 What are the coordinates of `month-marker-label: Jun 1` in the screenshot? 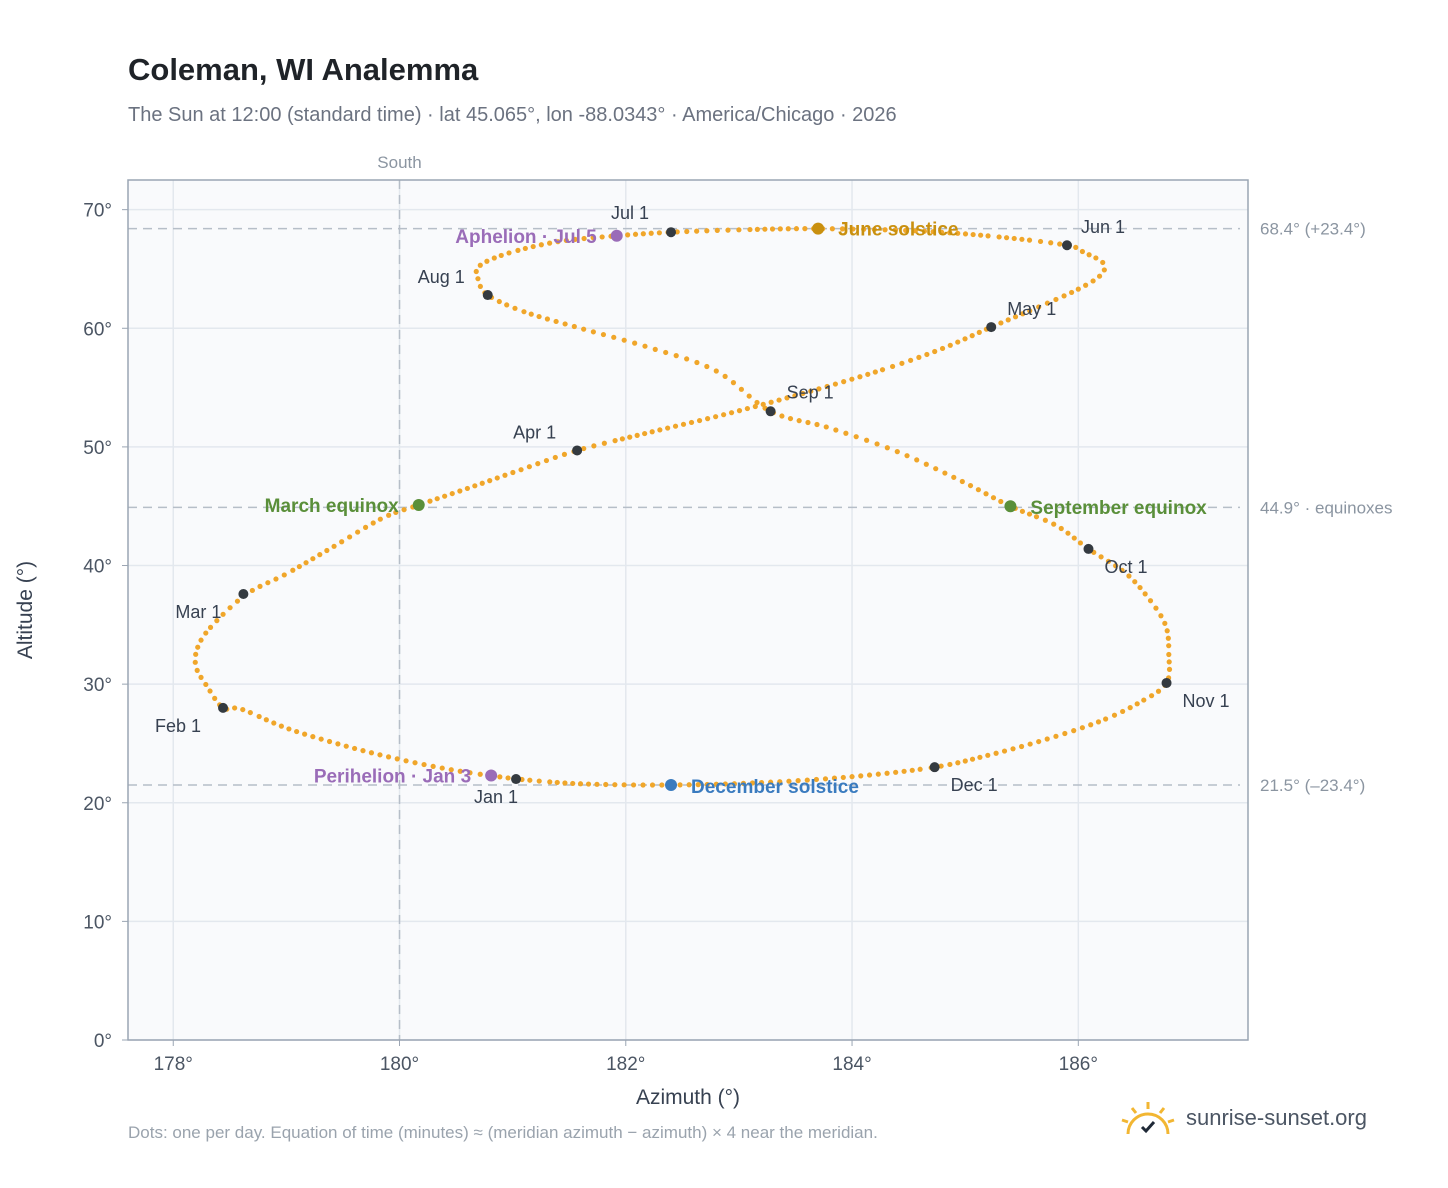 It's located at (1103, 227).